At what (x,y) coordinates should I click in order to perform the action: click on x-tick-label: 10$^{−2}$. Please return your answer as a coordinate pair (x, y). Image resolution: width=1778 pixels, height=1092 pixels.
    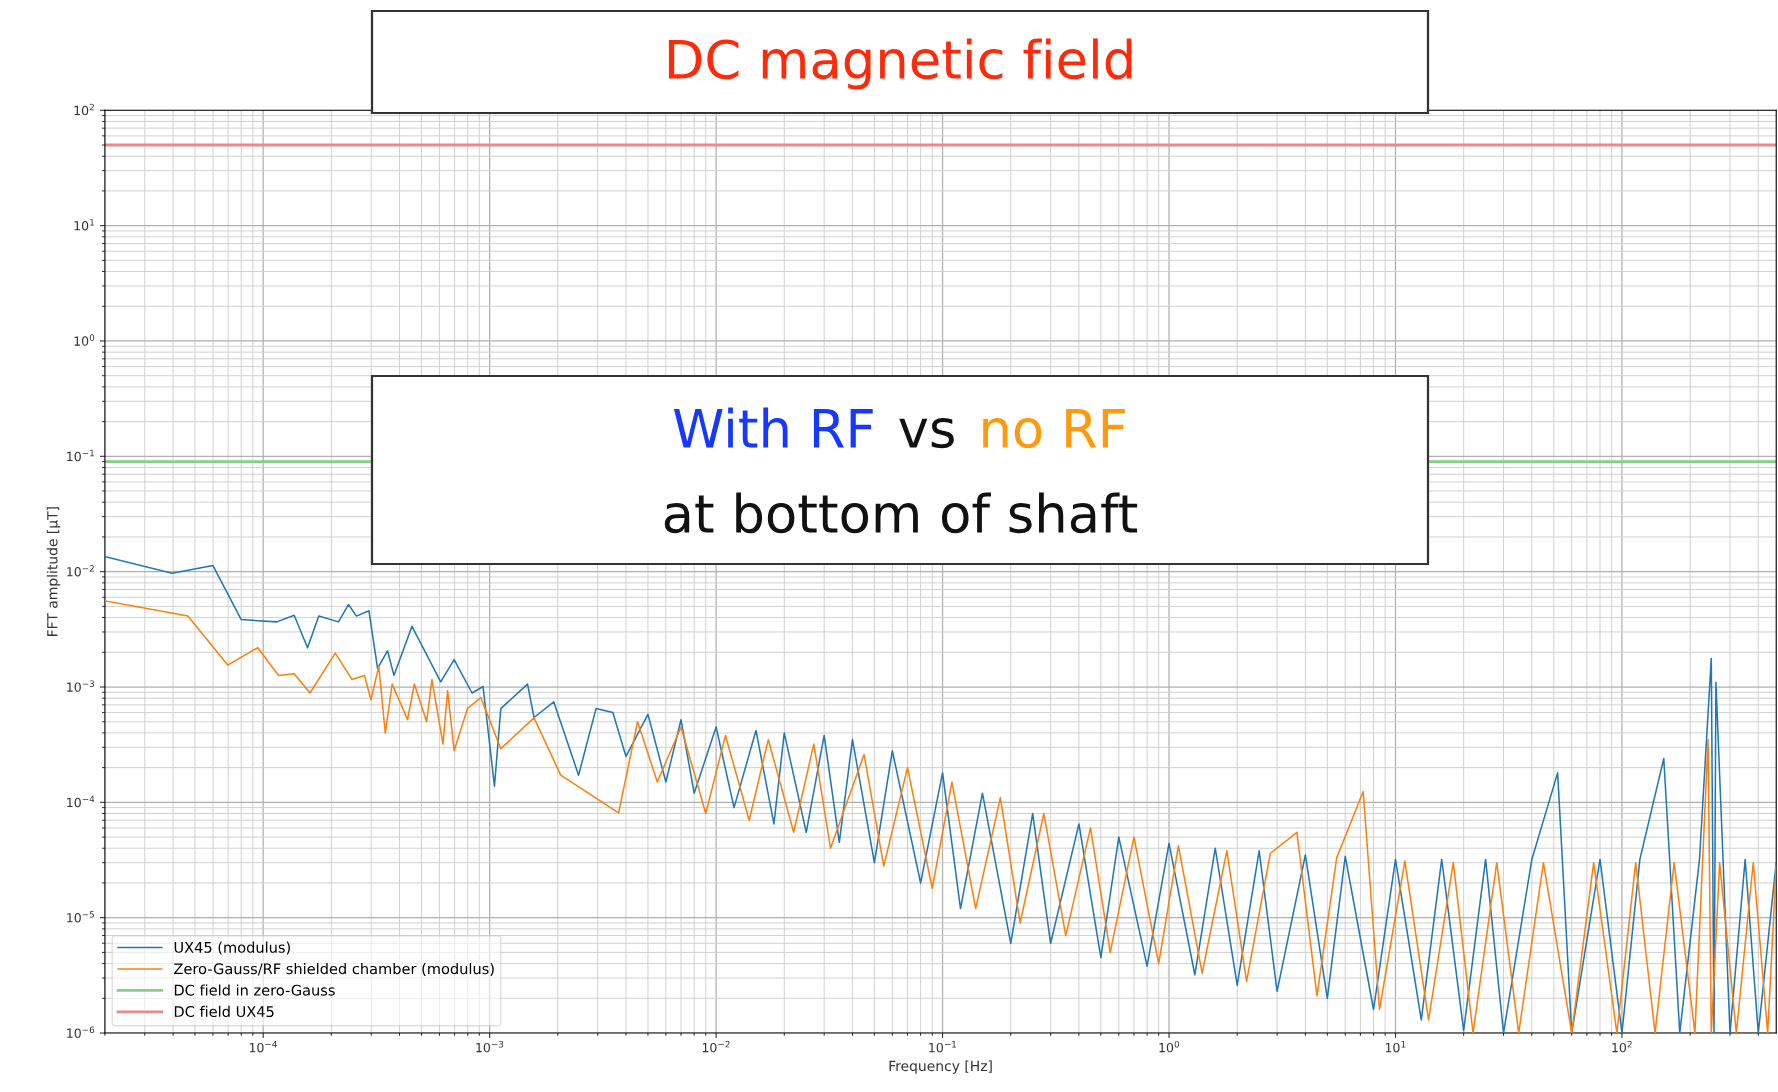
    Looking at the image, I should click on (716, 1046).